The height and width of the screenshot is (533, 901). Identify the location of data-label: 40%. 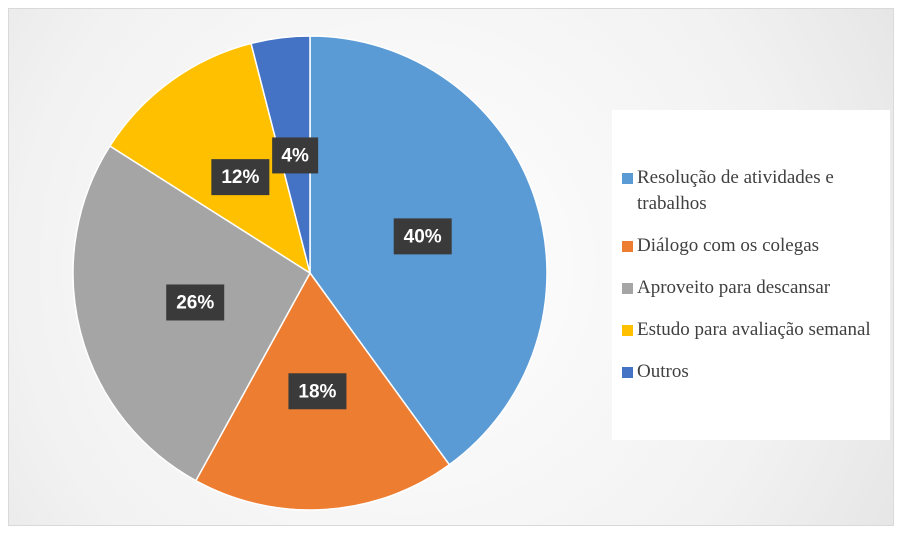
(423, 236).